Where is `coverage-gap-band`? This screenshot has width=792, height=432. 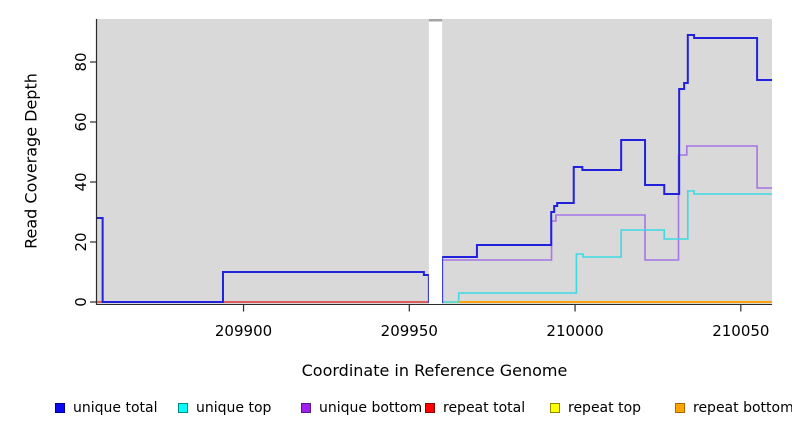 coverage-gap-band is located at coordinates (435, 162).